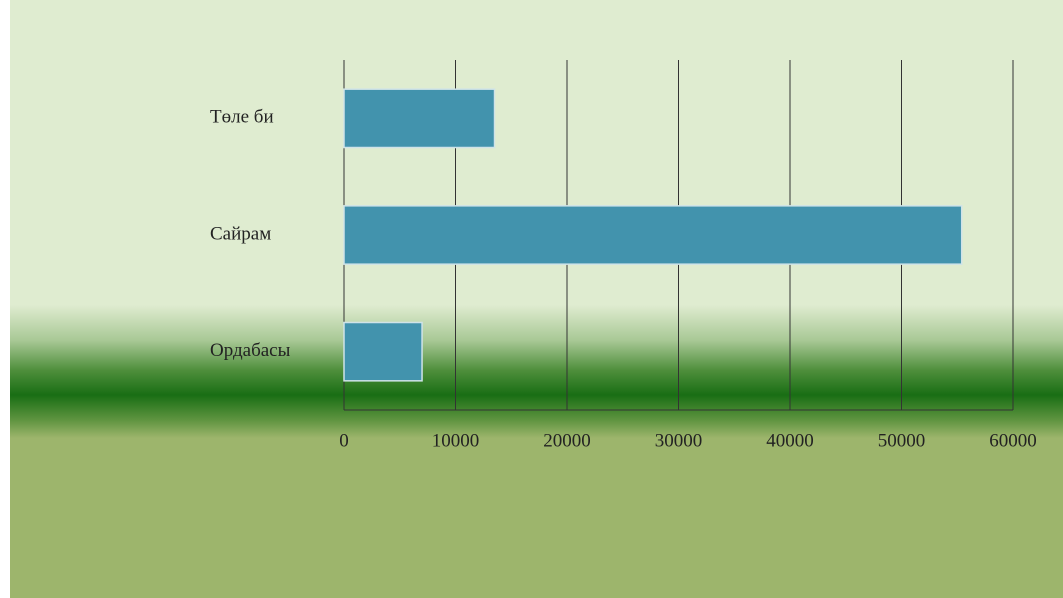  What do you see at coordinates (344, 440) in the screenshot?
I see `x-tick-label: 0` at bounding box center [344, 440].